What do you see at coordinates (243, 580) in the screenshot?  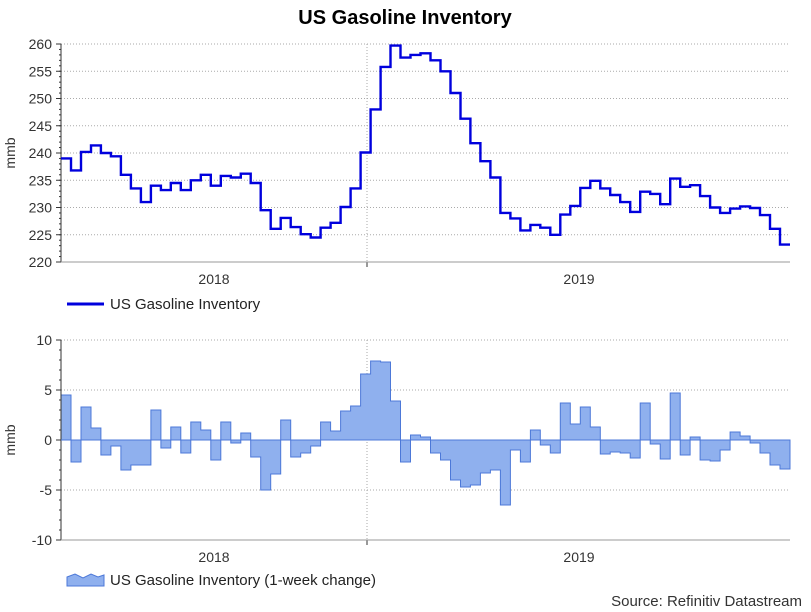 I see `bottom-legend-label: US Gasoline Inventory (1-week change)` at bounding box center [243, 580].